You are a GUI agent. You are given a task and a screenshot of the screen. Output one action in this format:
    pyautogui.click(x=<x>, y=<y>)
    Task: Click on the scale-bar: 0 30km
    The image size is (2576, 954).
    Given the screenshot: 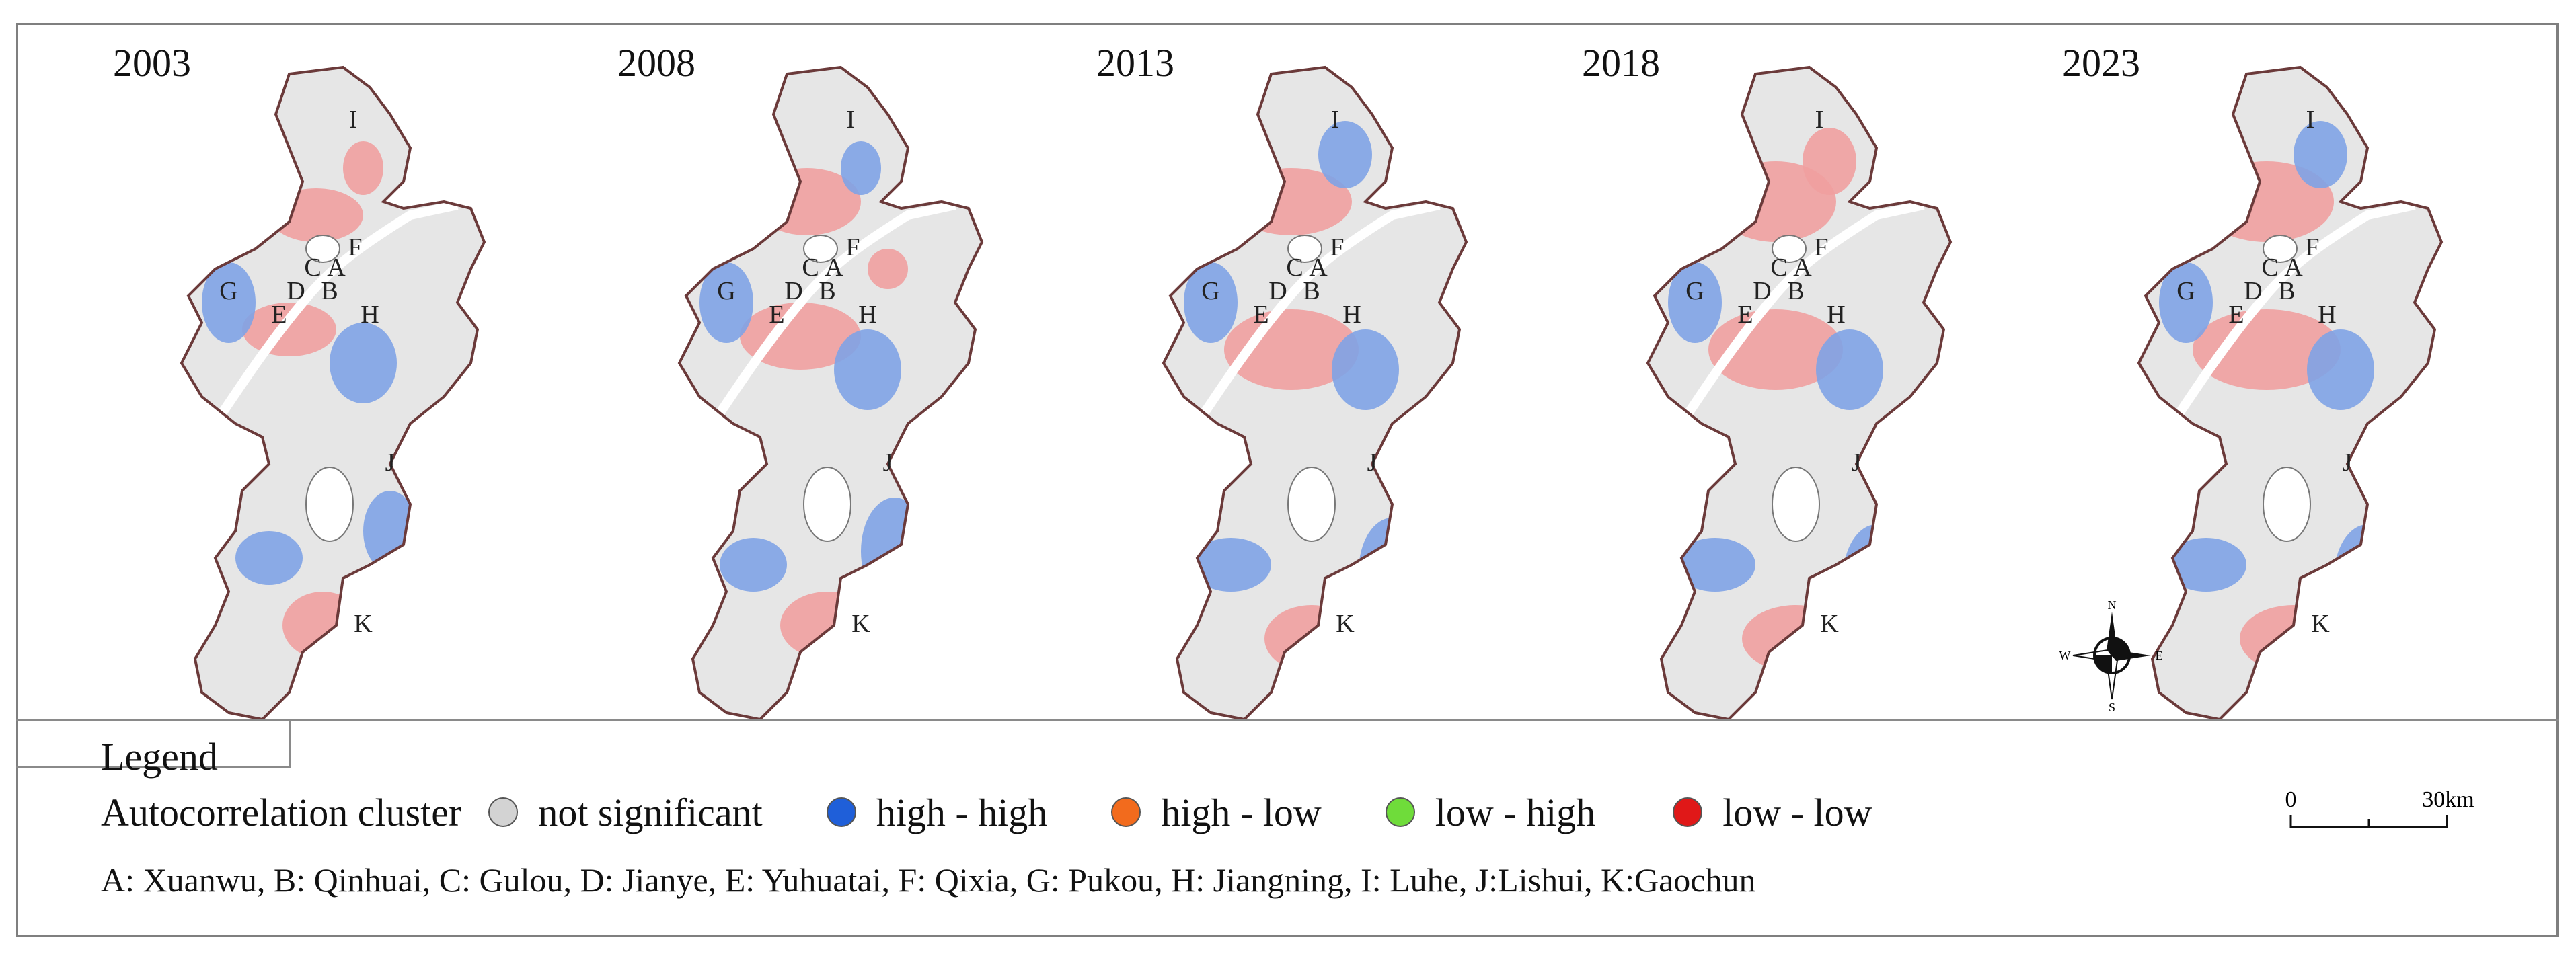 What is the action you would take?
    pyautogui.click(x=2379, y=807)
    